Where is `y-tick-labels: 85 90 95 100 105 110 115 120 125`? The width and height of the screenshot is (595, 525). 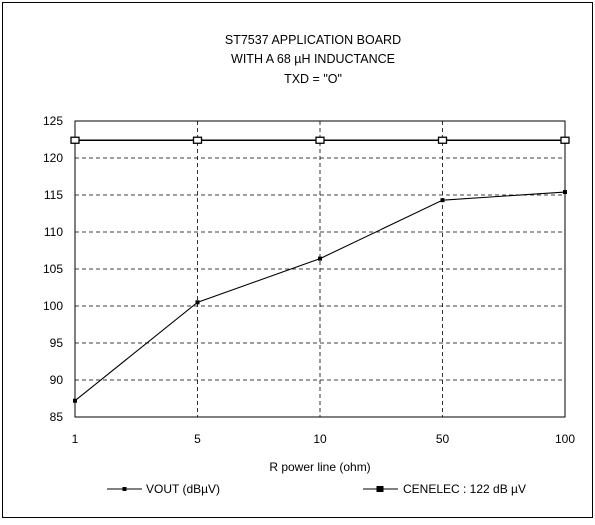
y-tick-labels: 85 90 95 100 105 110 115 120 125 is located at coordinates (53, 269).